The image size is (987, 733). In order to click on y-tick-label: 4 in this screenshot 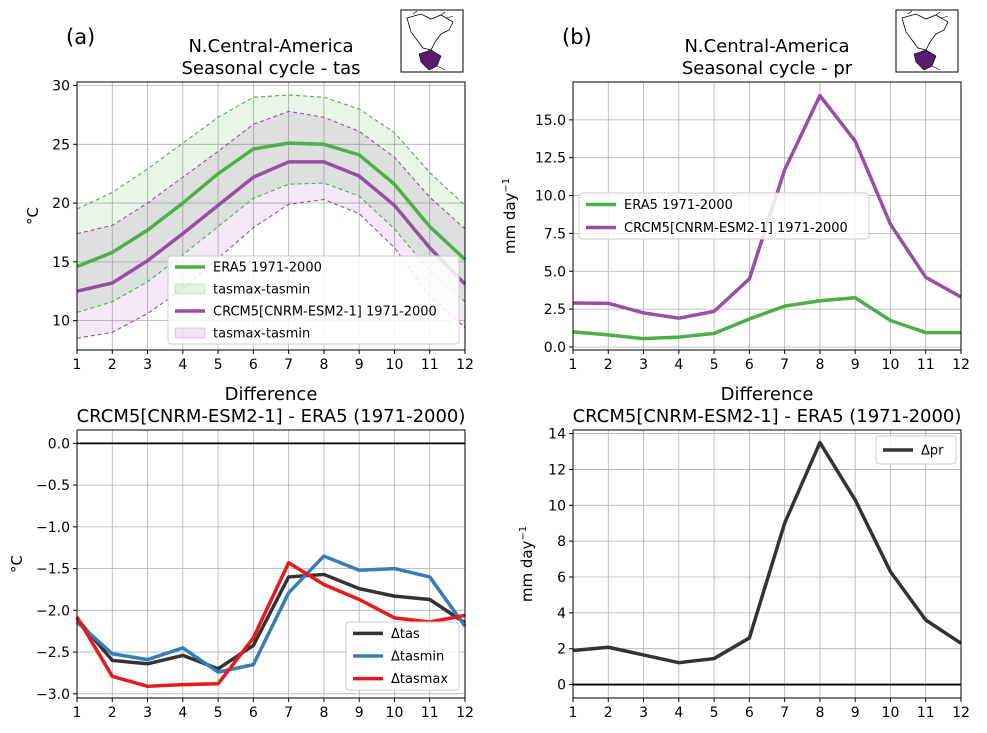, I will do `click(561, 614)`.